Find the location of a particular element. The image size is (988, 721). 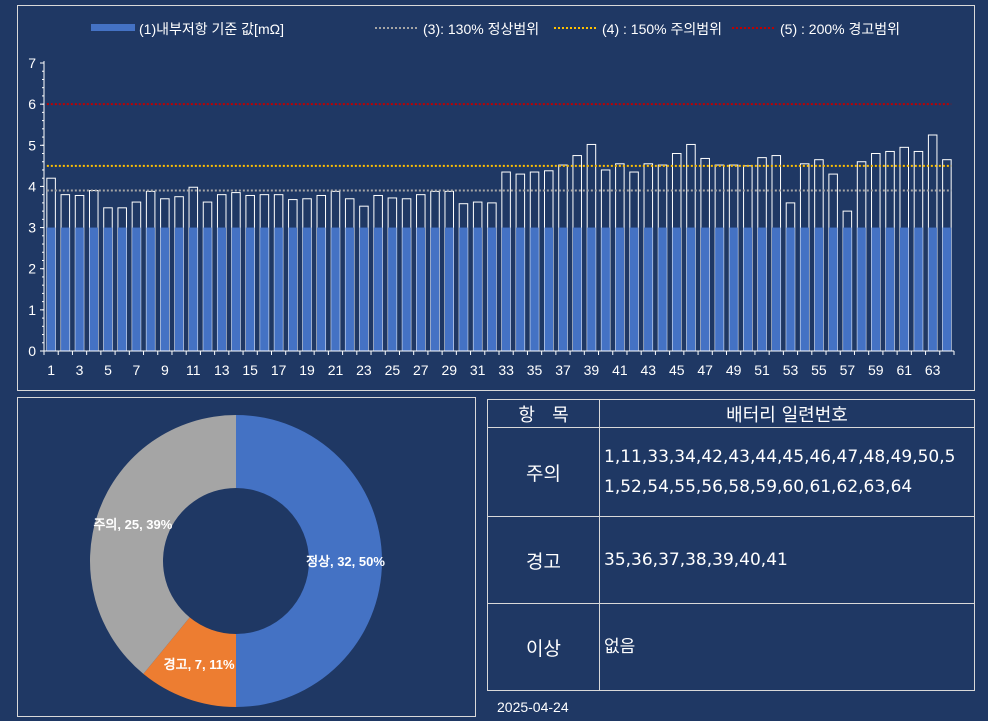

donut-slices is located at coordinates (236, 561).